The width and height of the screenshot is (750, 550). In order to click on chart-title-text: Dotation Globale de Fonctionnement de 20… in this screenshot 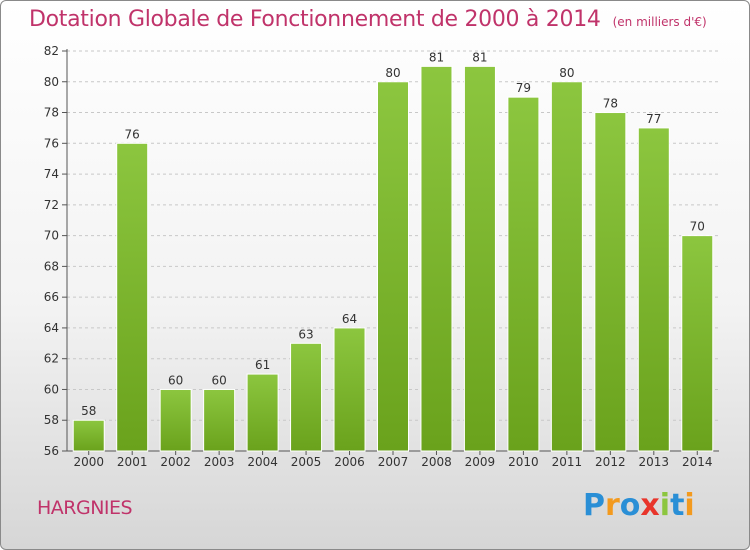, I will do `click(315, 19)`.